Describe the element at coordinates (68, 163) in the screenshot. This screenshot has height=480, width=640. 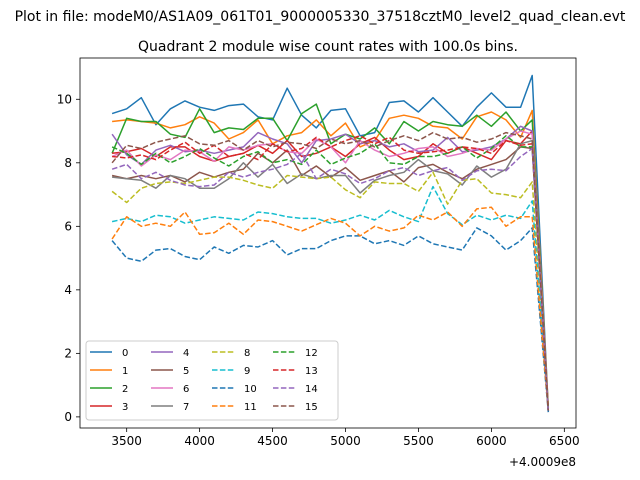
I see `y-tick-label: 8` at that location.